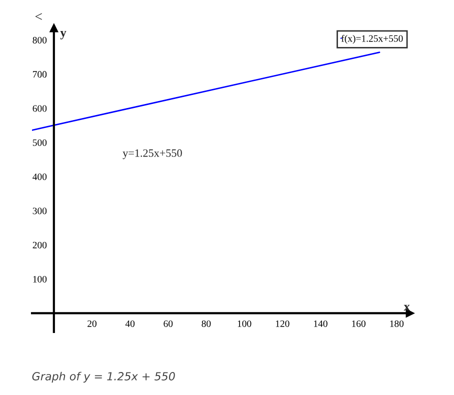 This screenshot has height=395, width=454. What do you see at coordinates (40, 74) in the screenshot?
I see `y-tick-label: 700` at bounding box center [40, 74].